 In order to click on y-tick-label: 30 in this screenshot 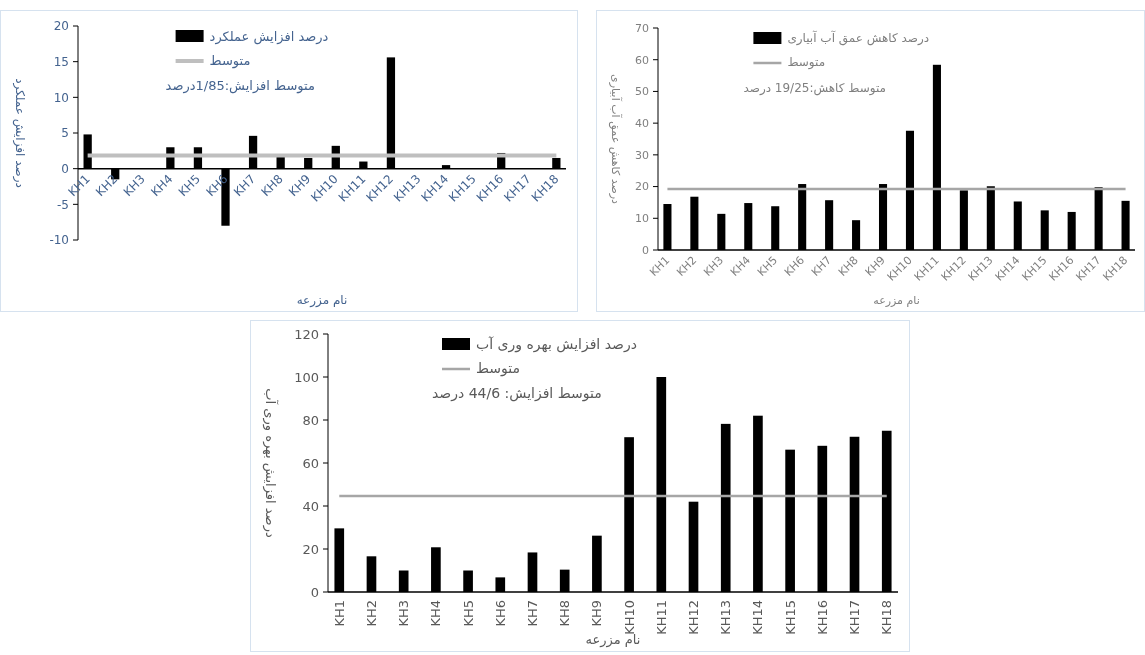, I will do `click(642, 155)`.